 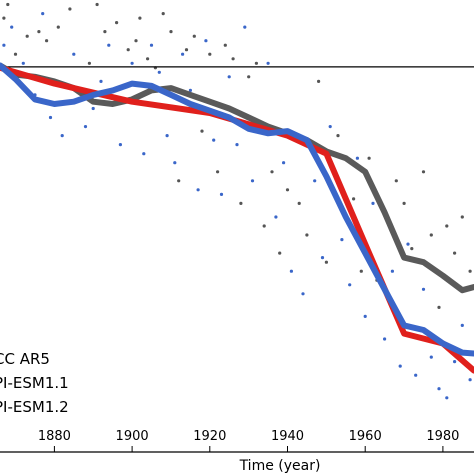 What do you see at coordinates (248, 440) in the screenshot?
I see `x-axis-ticks: 1880 1900 1920 1940 1960 1980` at bounding box center [248, 440].